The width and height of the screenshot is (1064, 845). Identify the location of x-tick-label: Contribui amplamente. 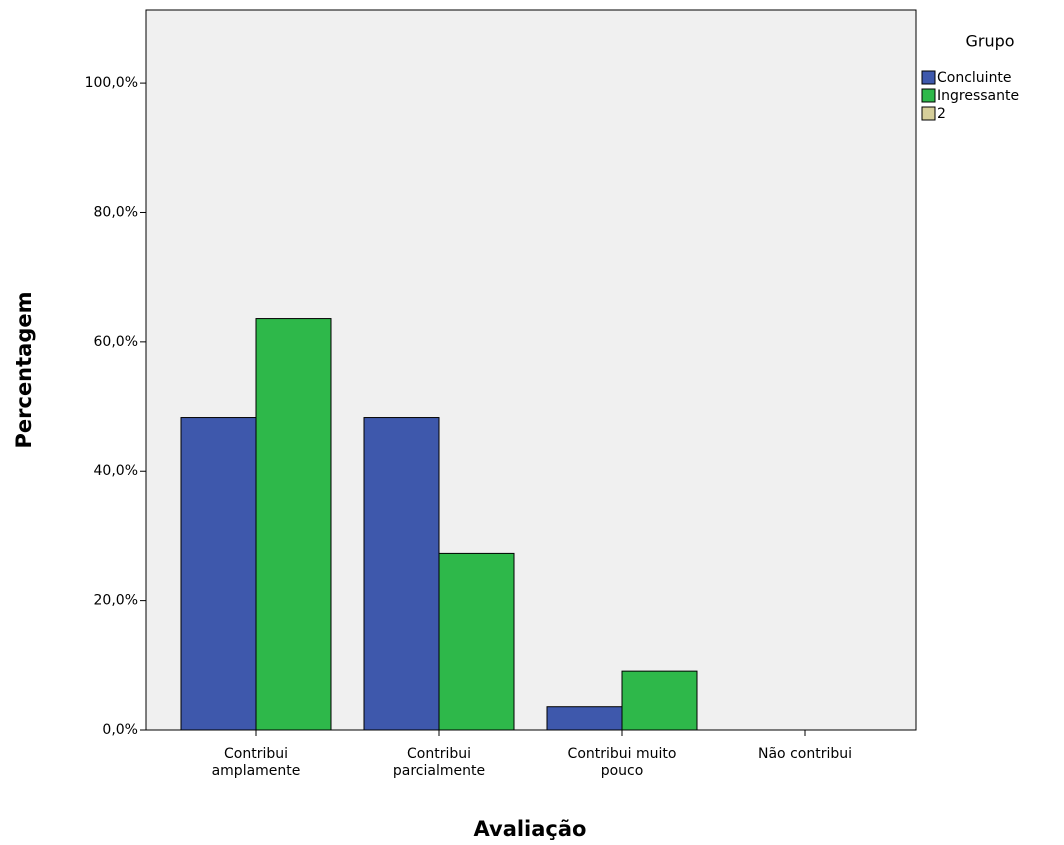
(256, 762).